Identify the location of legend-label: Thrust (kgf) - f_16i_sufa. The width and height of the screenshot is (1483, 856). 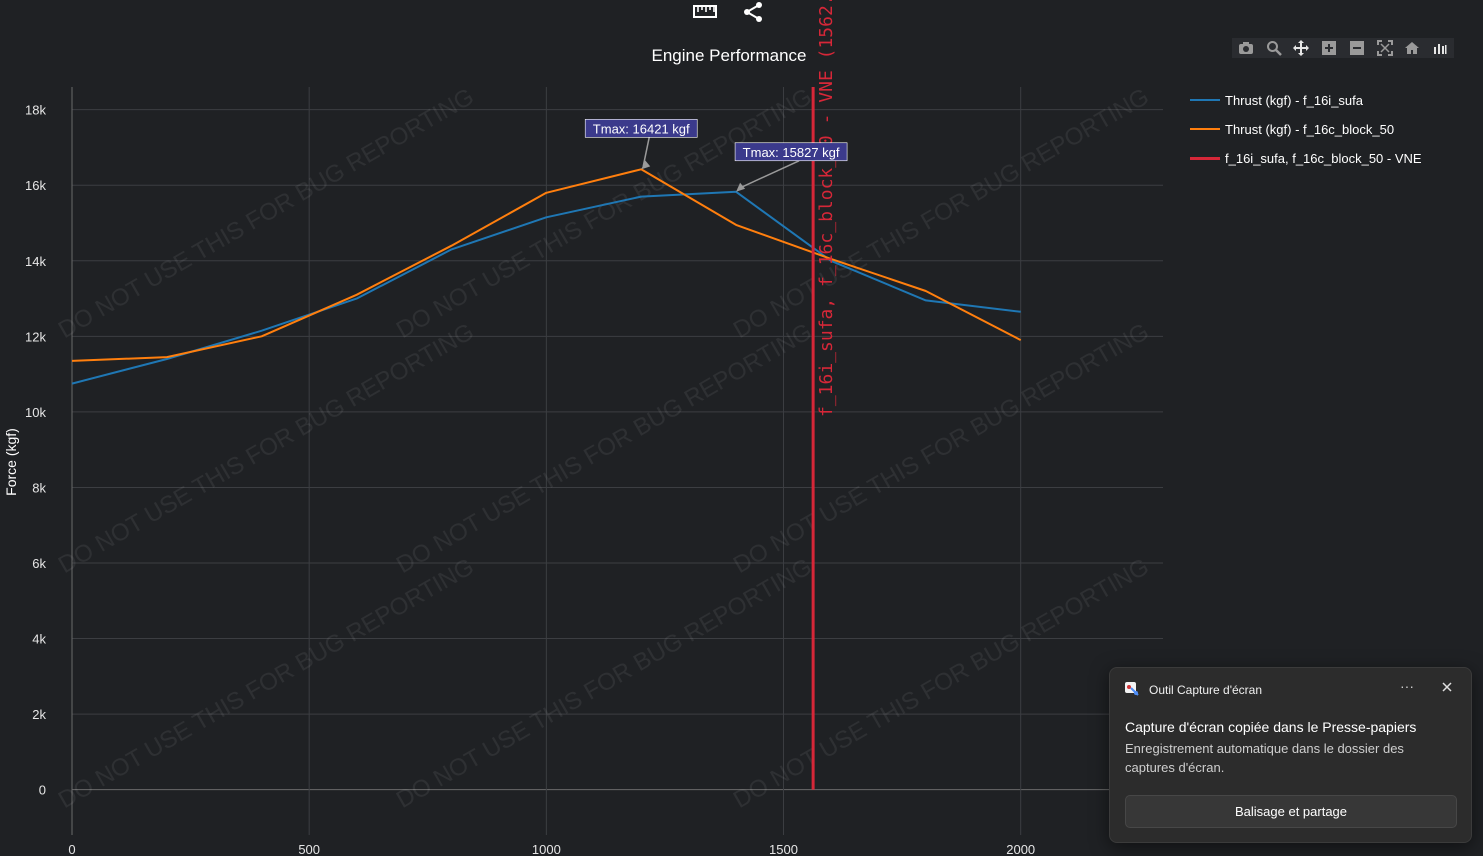
(1294, 100).